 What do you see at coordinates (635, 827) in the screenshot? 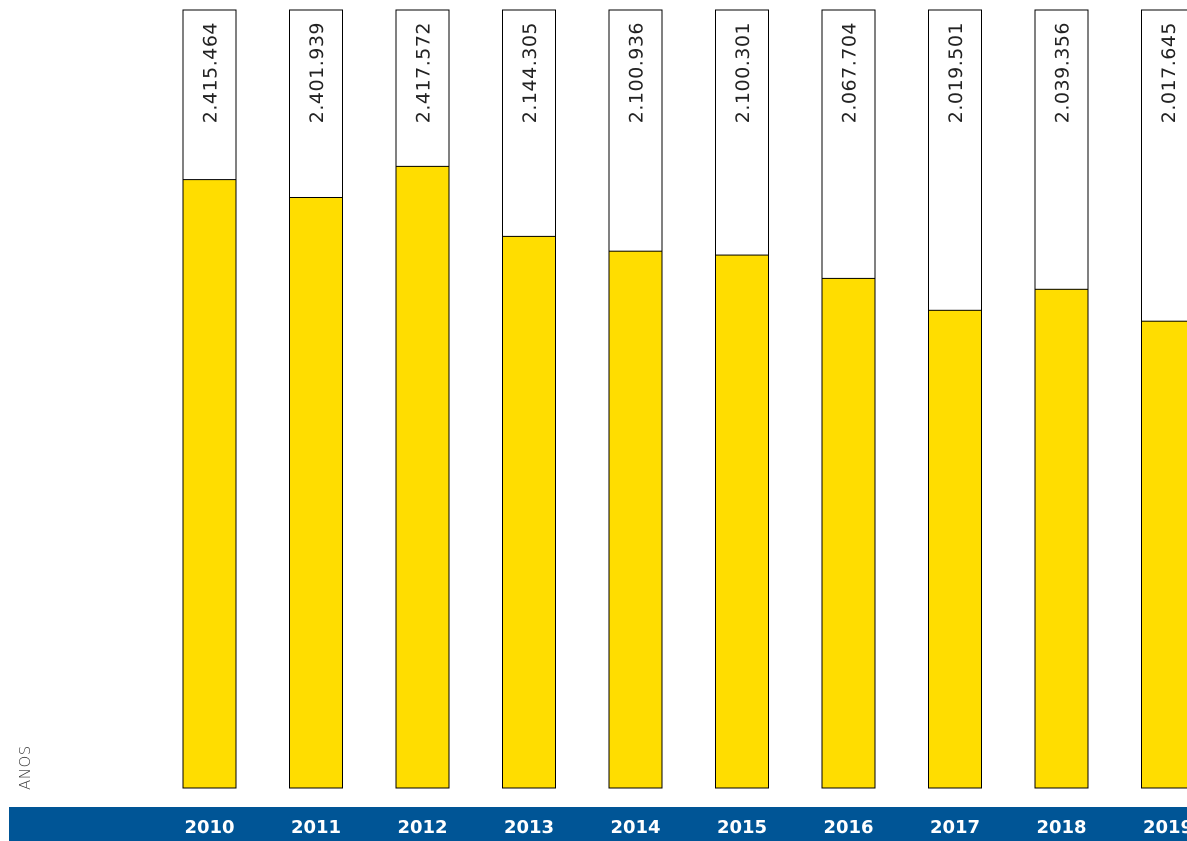
I see `year-label-2014: 2014` at bounding box center [635, 827].